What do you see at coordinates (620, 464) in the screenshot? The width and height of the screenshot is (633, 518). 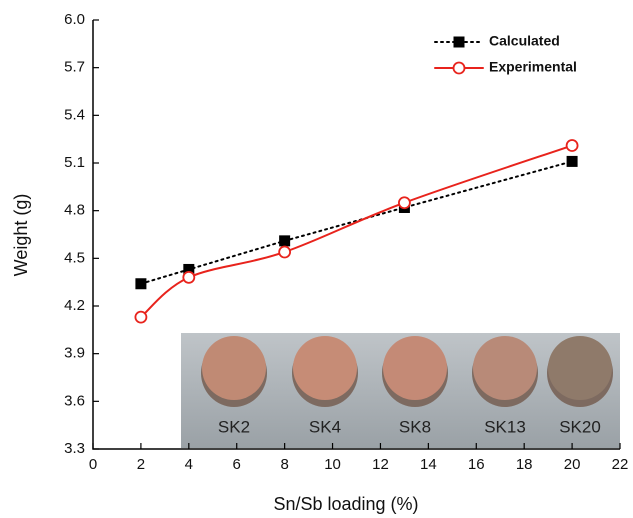 I see `x-tick-label: 22` at bounding box center [620, 464].